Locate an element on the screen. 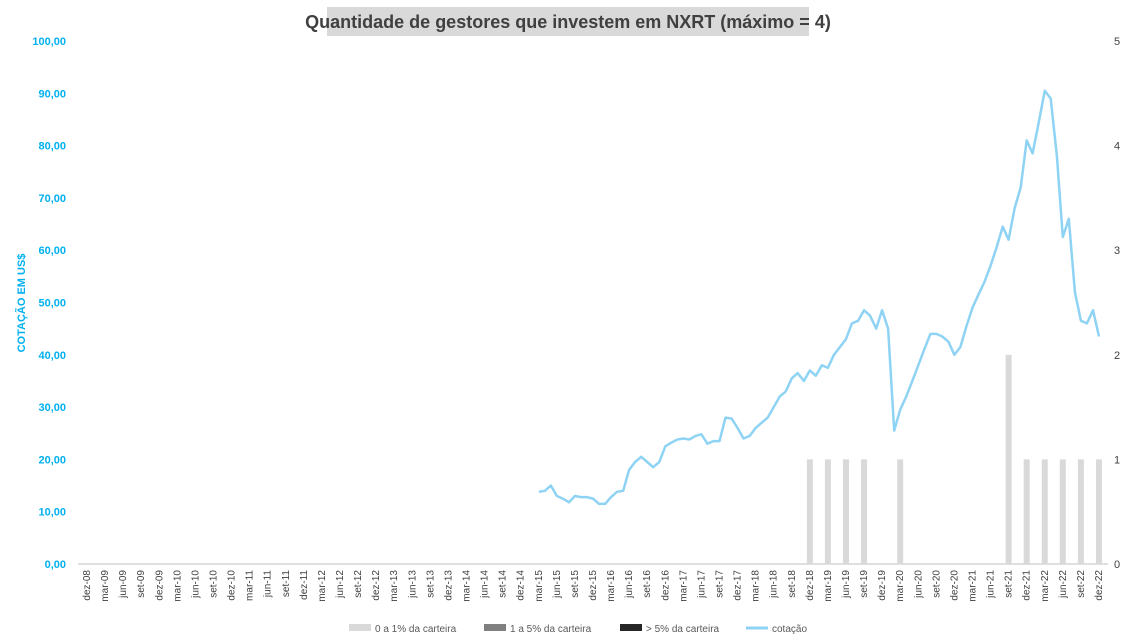 The image size is (1138, 643). x-tick-label: mar-12 is located at coordinates (322, 586).